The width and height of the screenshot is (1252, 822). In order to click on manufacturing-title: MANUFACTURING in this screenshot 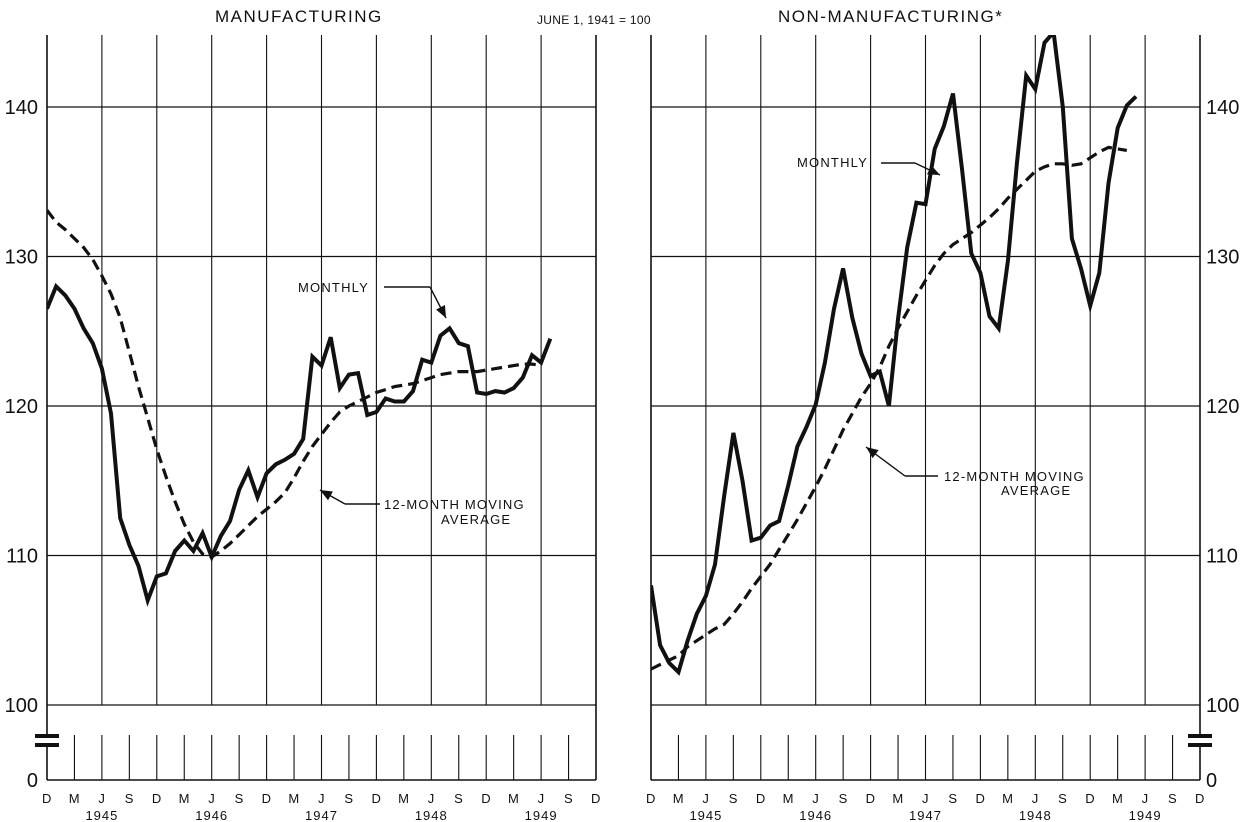, I will do `click(299, 16)`.